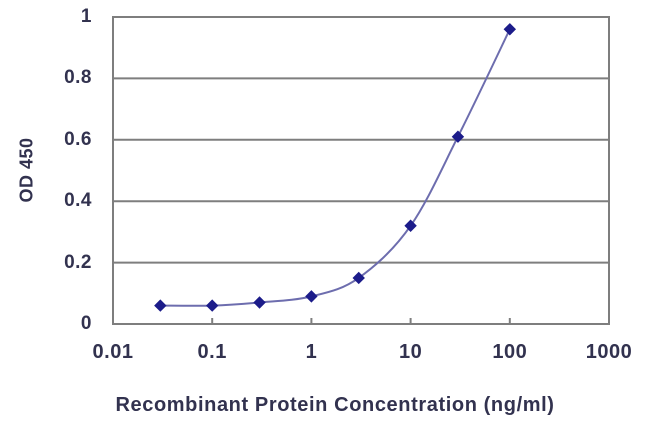  What do you see at coordinates (26, 170) in the screenshot?
I see `y-axis-title: OD 450` at bounding box center [26, 170].